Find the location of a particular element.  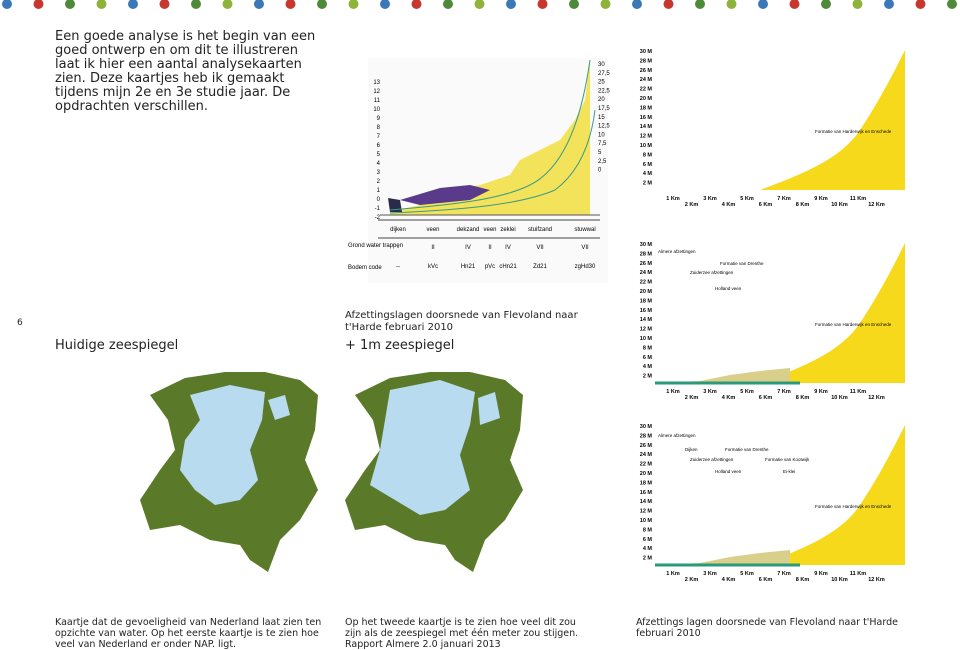

profile-y-label: 28 M is located at coordinates (646, 61).